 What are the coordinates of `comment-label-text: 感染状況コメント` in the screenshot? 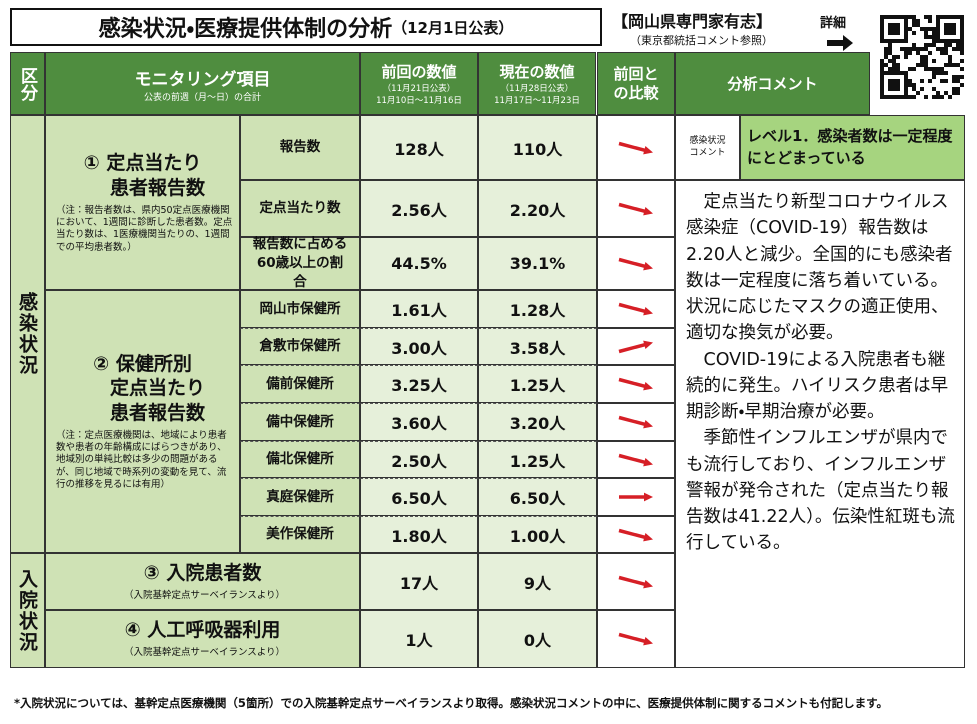 It's located at (707, 146).